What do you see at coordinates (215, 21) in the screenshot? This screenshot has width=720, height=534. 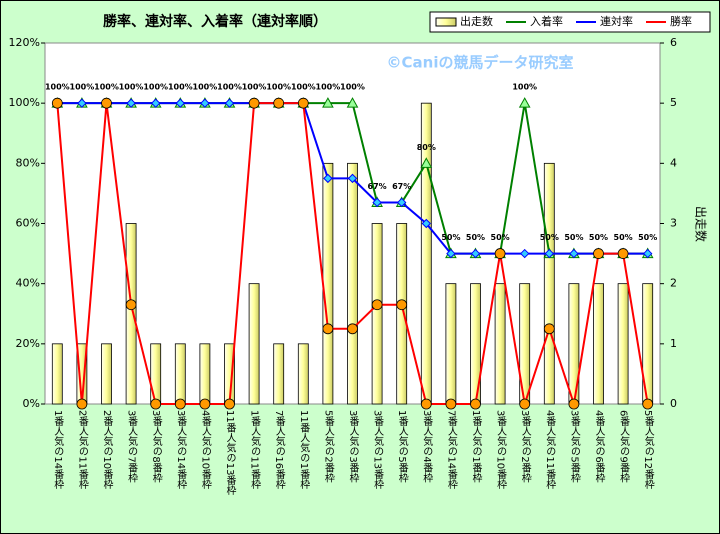 I see `chart-title: 勝率、連対率、入着率（連対率順）` at bounding box center [215, 21].